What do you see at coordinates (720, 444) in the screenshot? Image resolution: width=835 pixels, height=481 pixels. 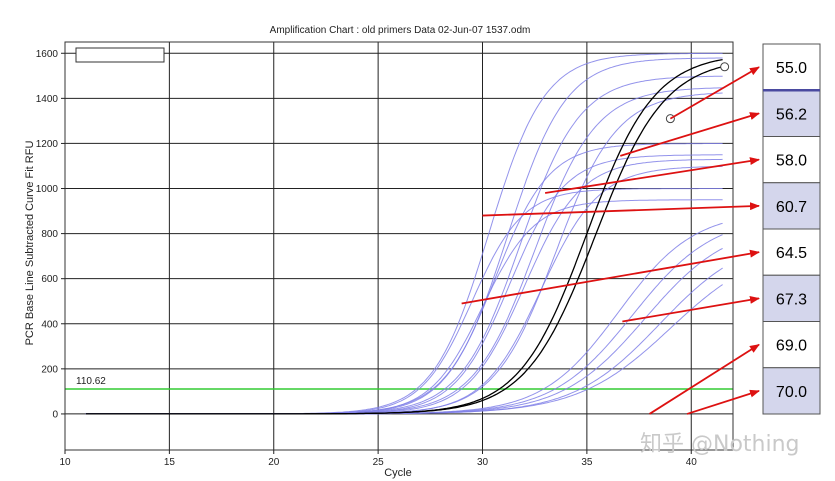 I see `watermark: 知乎 @Nothing` at bounding box center [720, 444].